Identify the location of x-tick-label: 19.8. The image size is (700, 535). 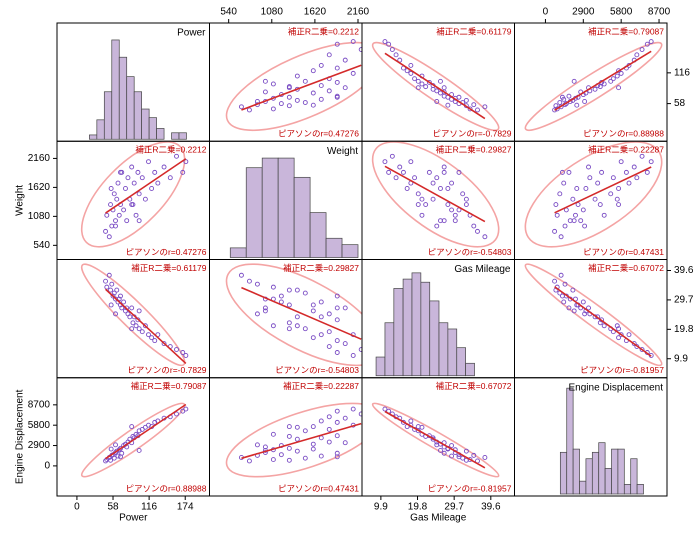
(418, 507).